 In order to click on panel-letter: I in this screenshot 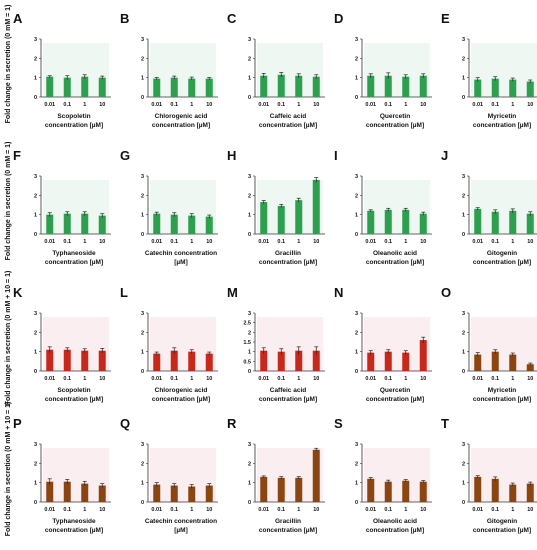, I will do `click(336, 155)`.